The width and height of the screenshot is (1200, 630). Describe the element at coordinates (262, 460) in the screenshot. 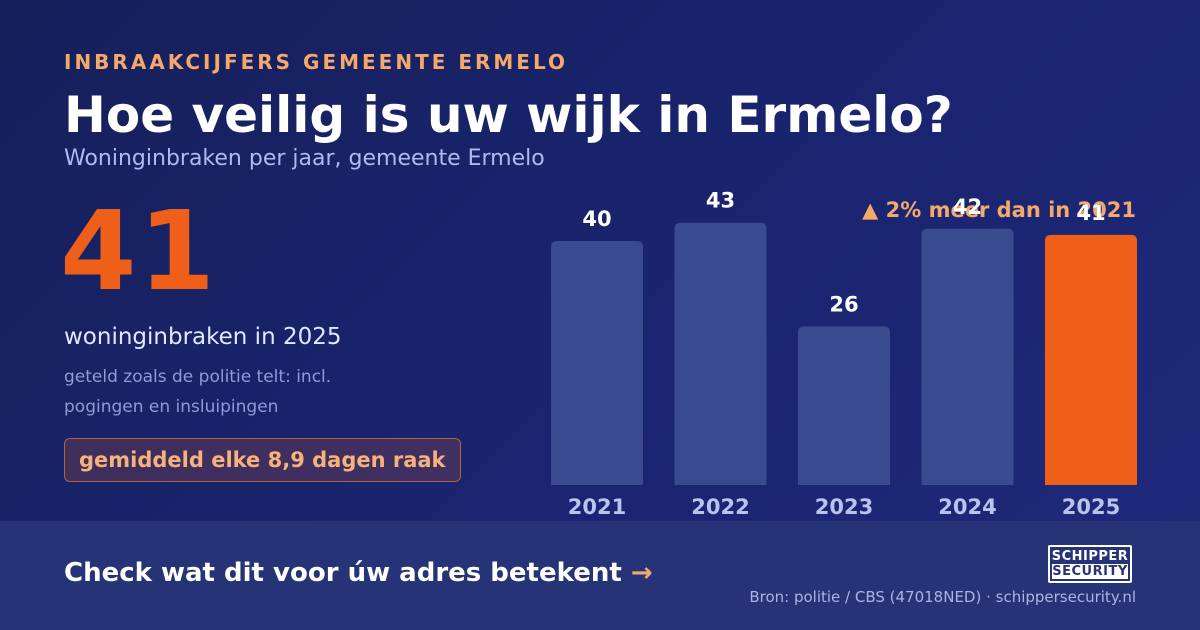

I see `frequency-badge: gemiddeld elke 8,9 dagen raak` at that location.